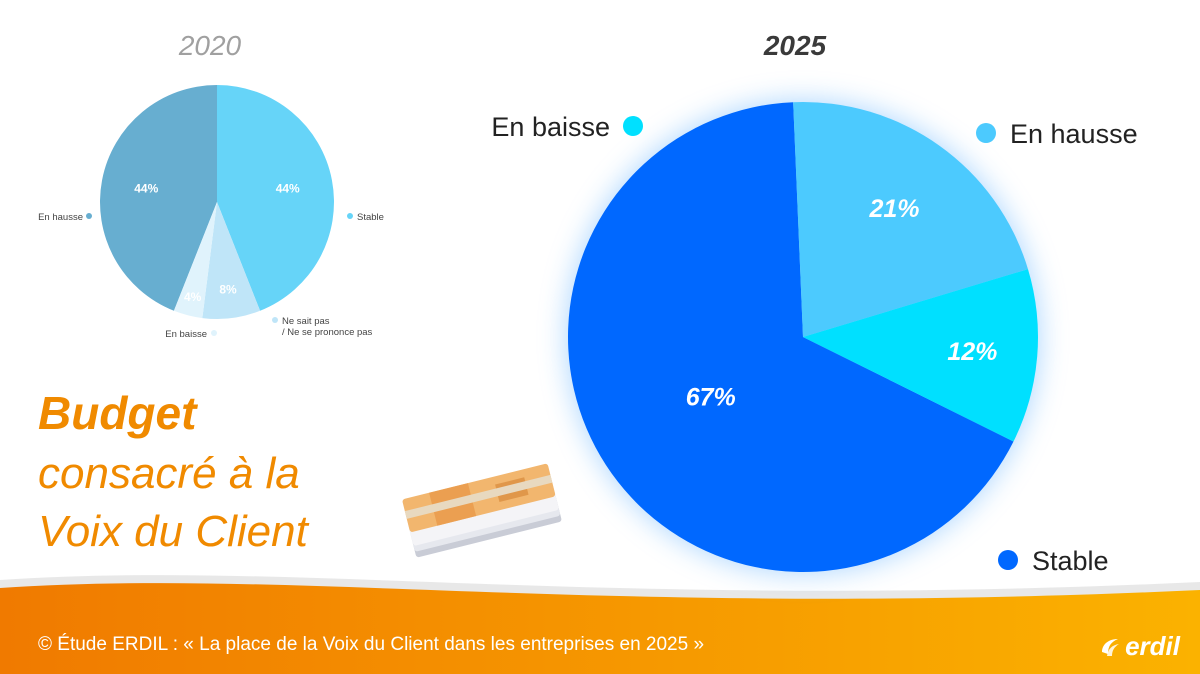 The image size is (1200, 674). Describe the element at coordinates (633, 126) in the screenshot. I see `legend-2025-en-baisse-dot` at that location.